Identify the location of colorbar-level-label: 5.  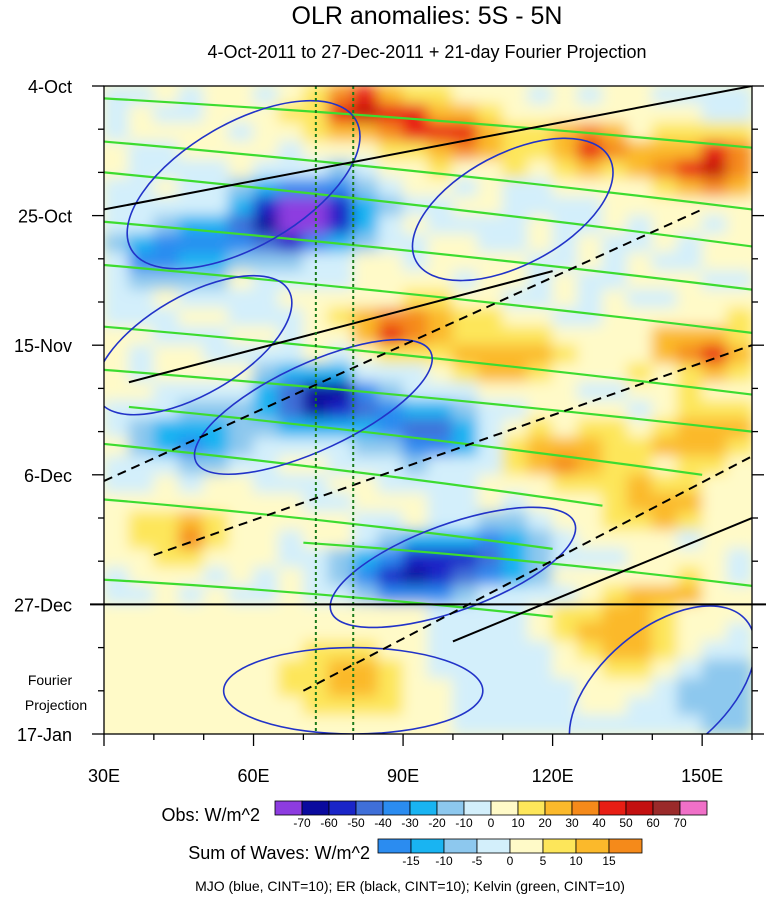
(543, 861).